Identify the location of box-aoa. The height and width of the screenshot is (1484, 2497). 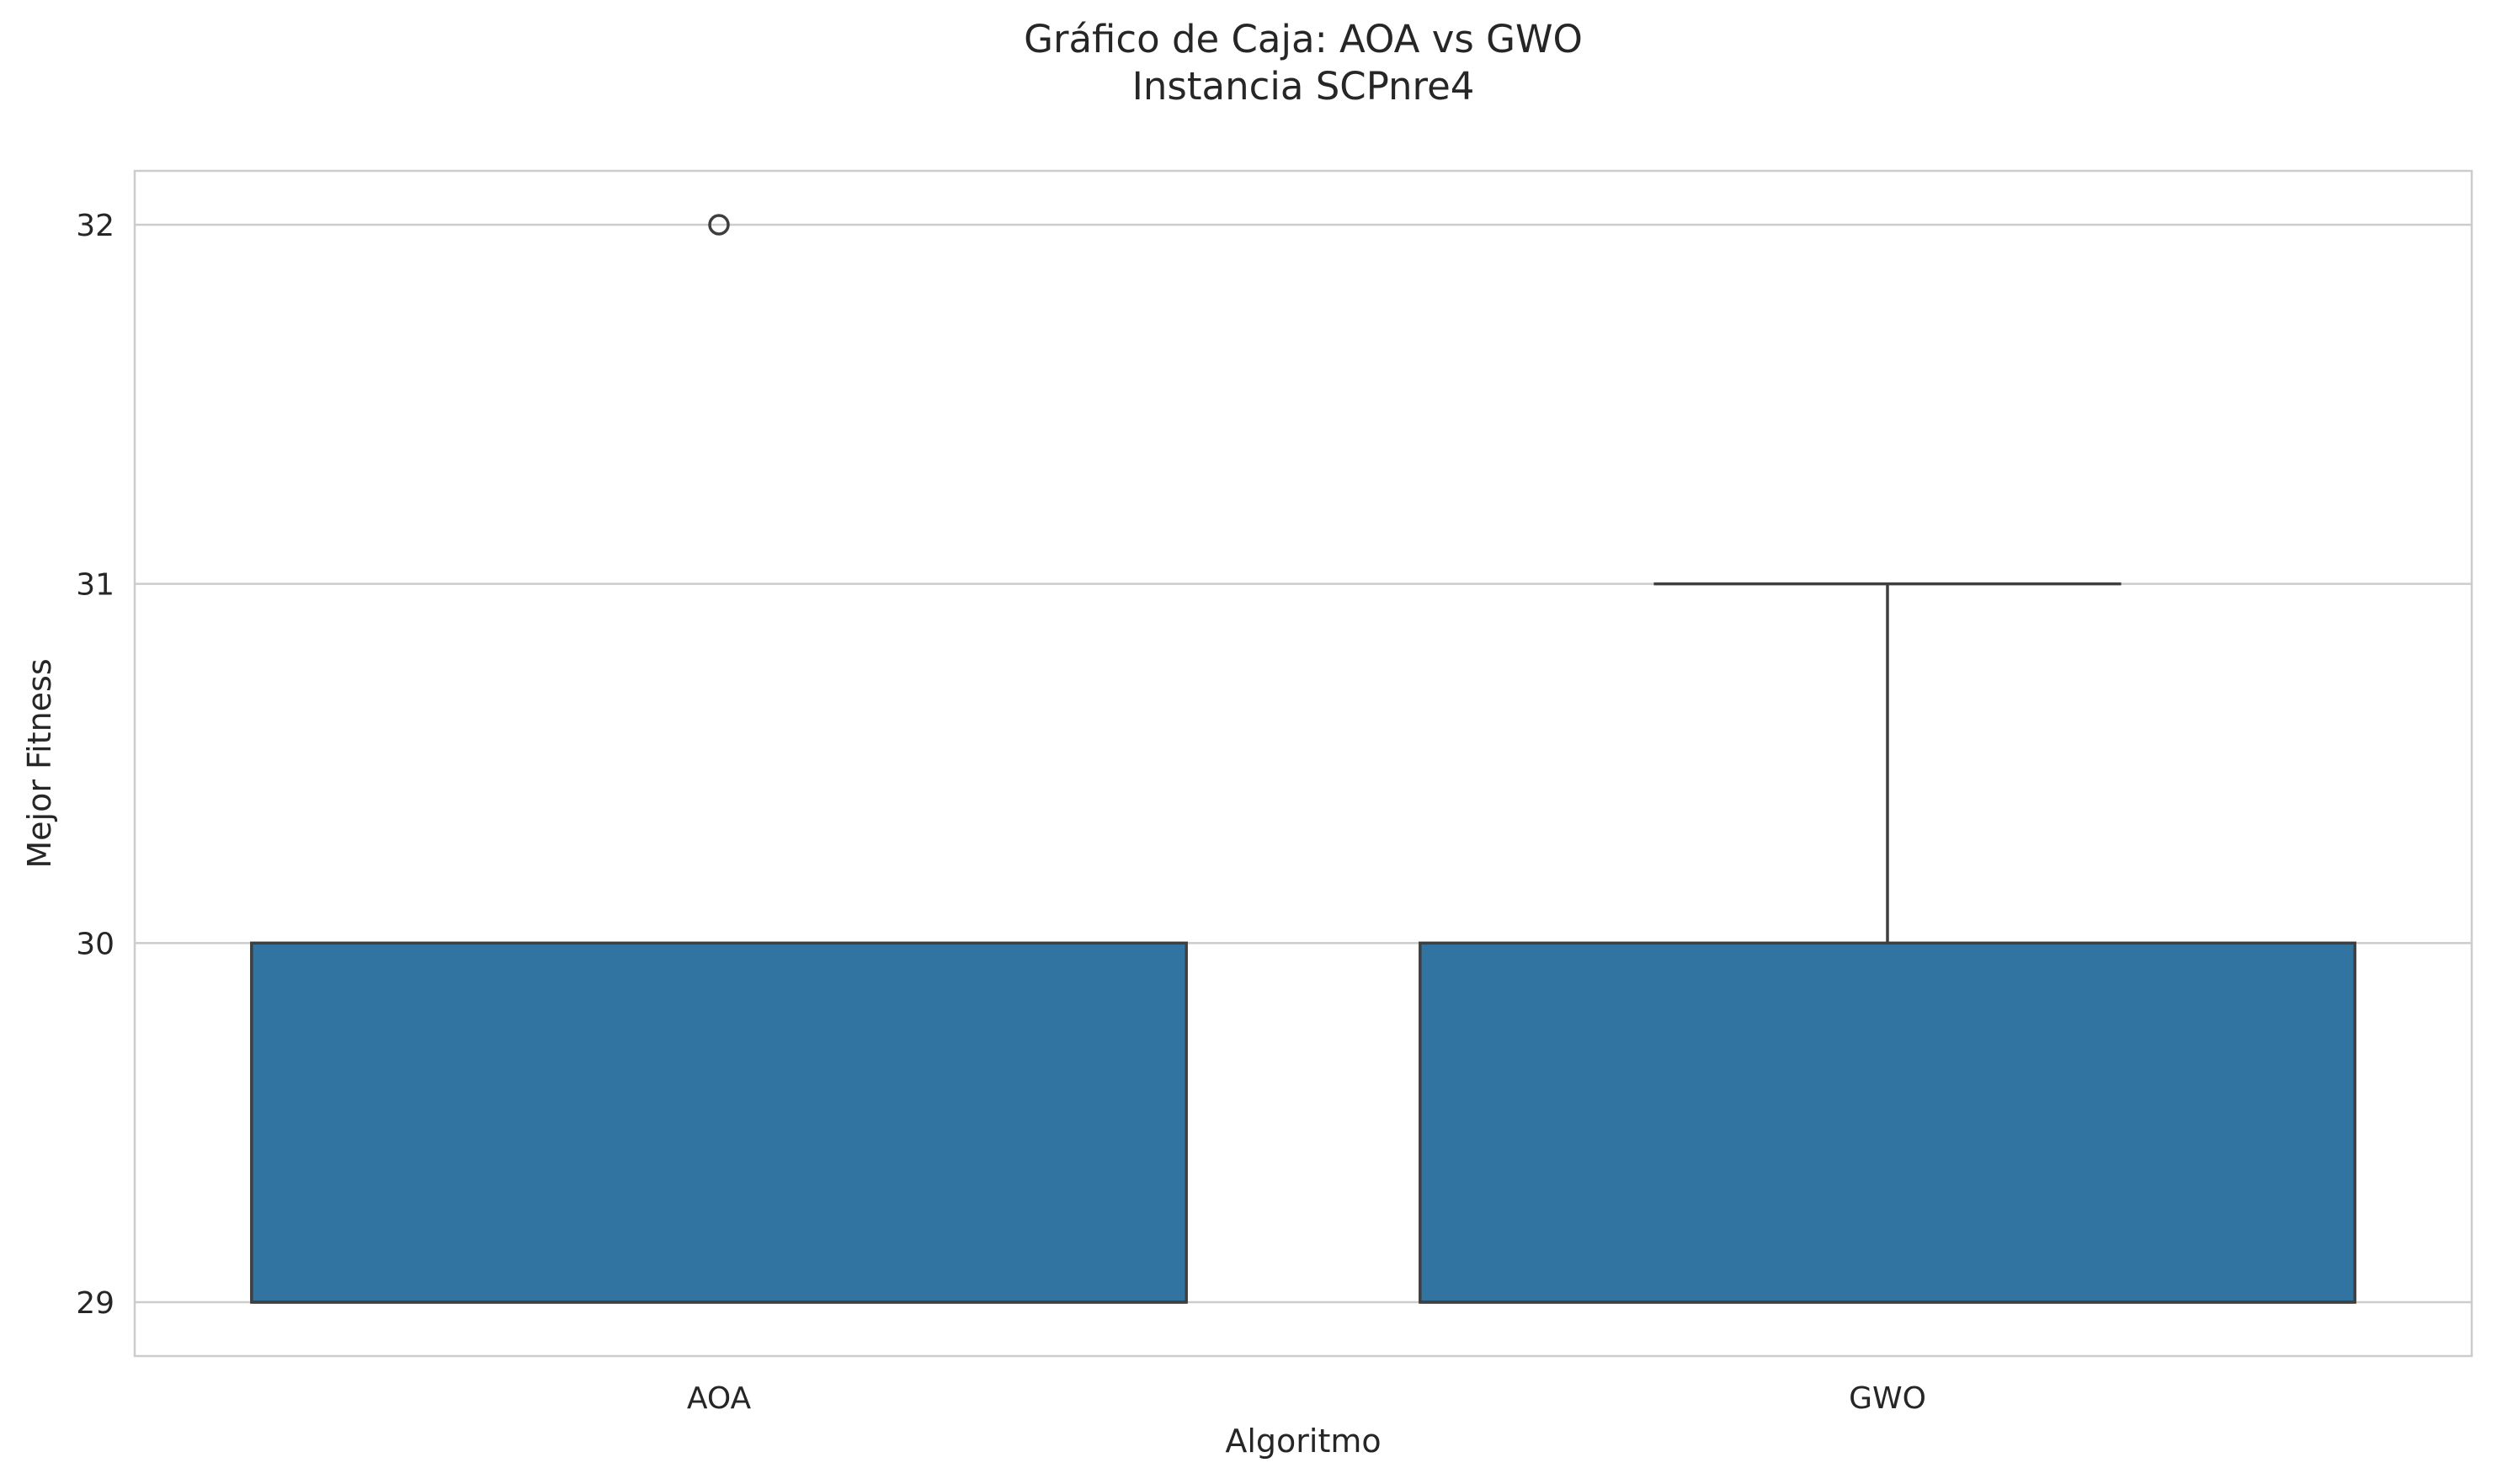
(719, 1122).